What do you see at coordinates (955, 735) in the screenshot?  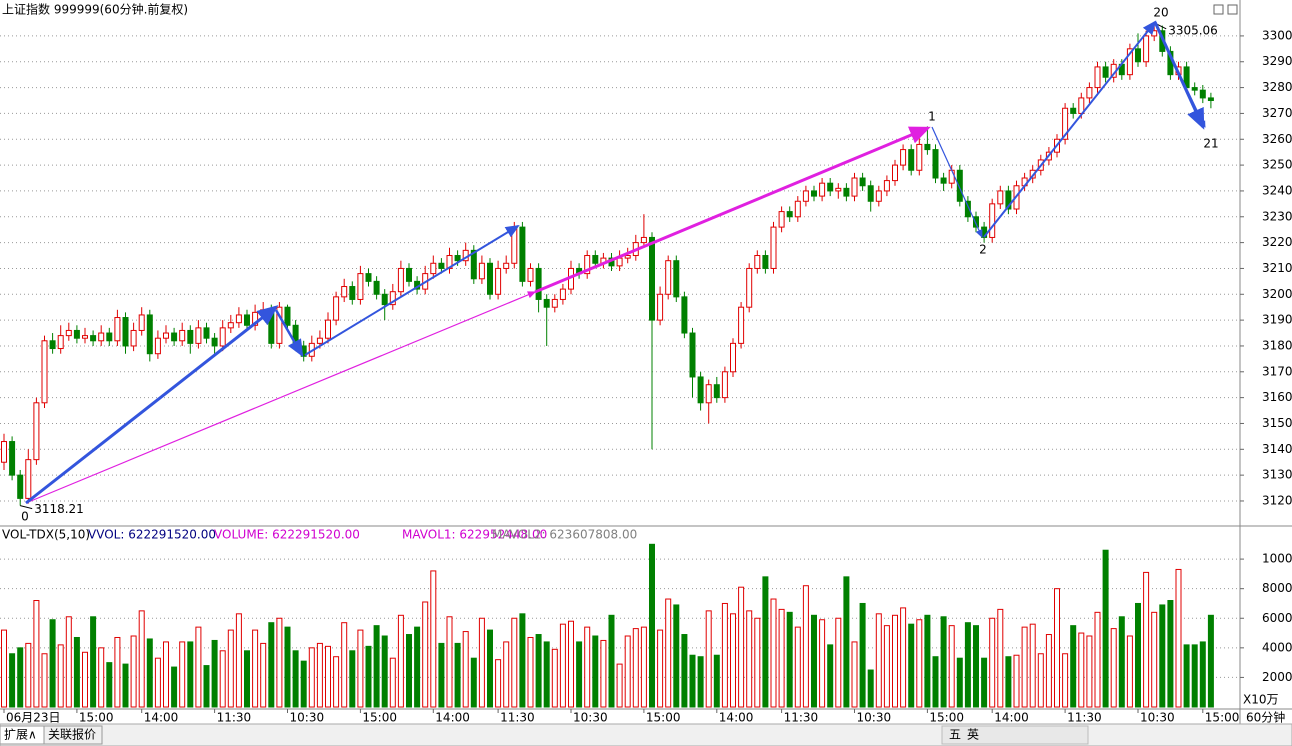 I see `ime-icon: 五` at bounding box center [955, 735].